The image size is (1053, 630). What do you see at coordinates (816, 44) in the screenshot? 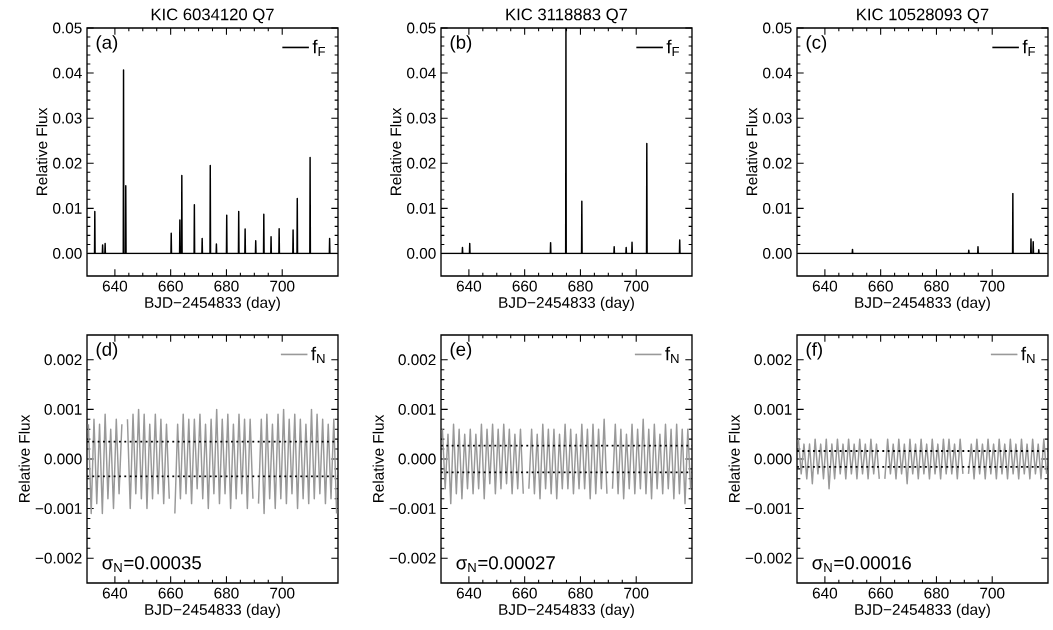
I see `annotation: (c)` at bounding box center [816, 44].